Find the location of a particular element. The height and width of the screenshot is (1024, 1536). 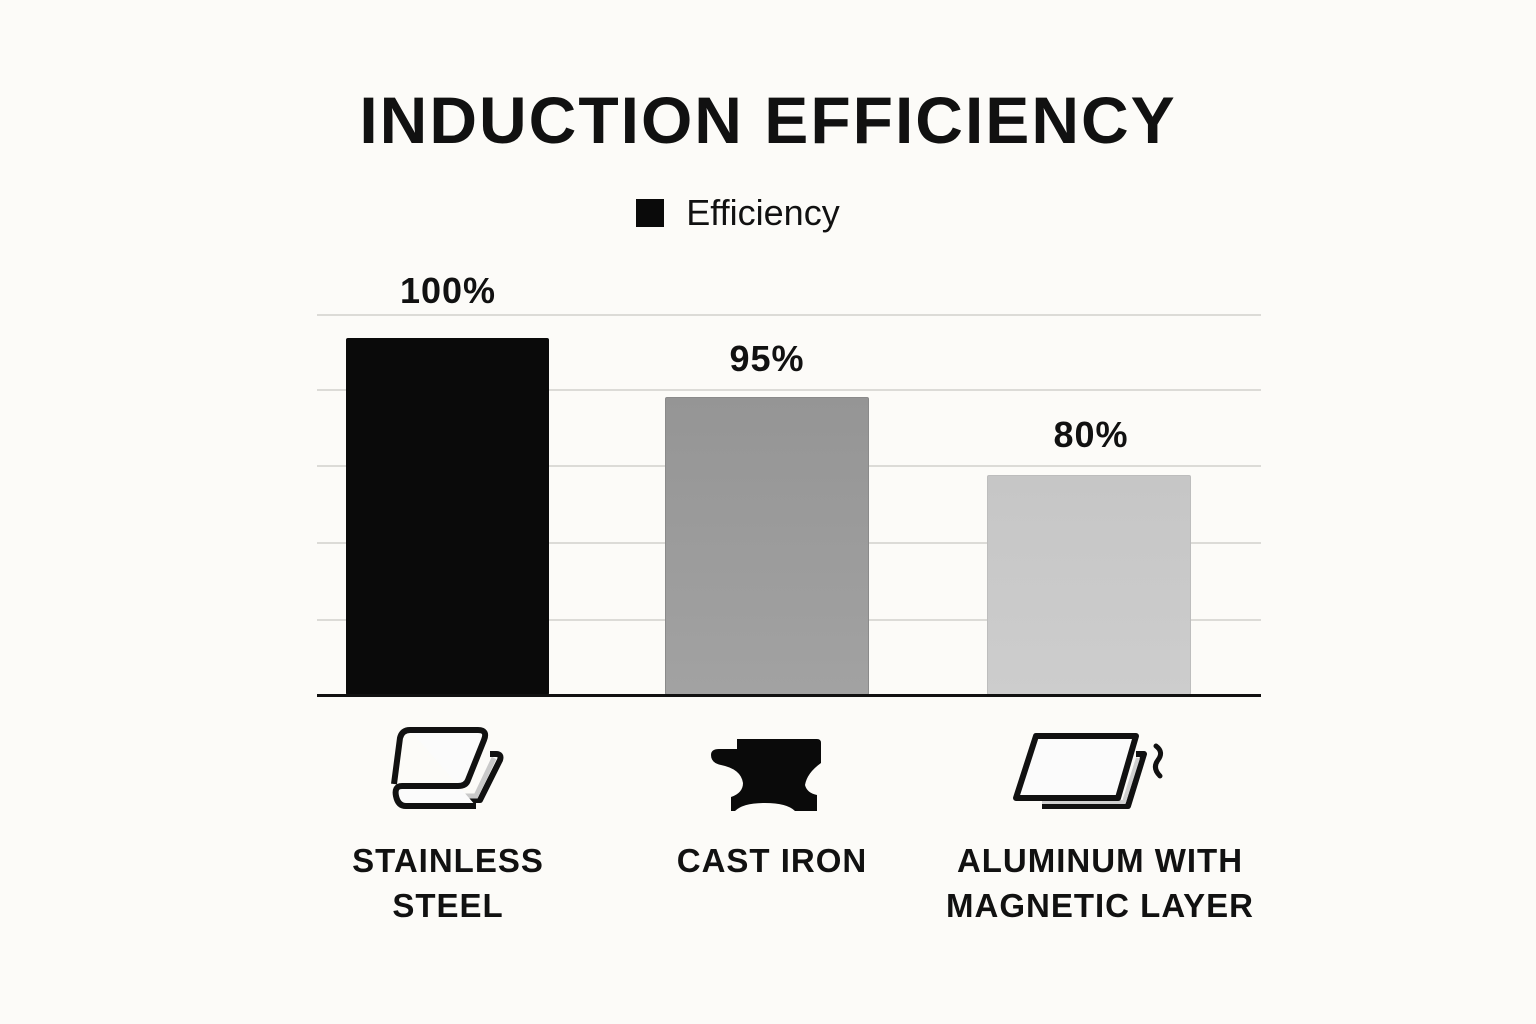

legend-swatch is located at coordinates (650, 213).